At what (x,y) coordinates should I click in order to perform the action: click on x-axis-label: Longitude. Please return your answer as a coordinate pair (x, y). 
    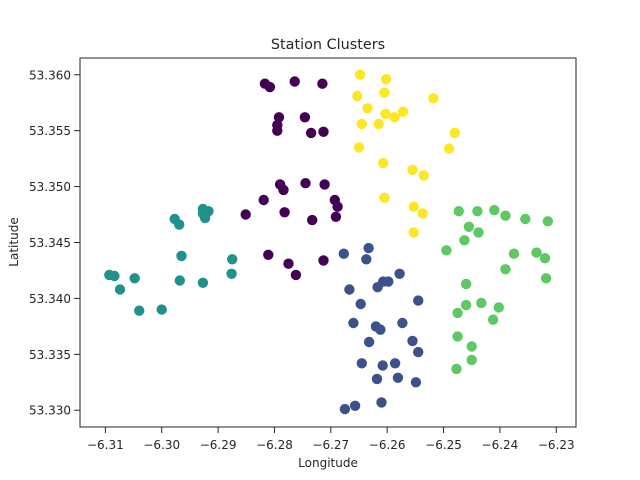
    Looking at the image, I should click on (328, 463).